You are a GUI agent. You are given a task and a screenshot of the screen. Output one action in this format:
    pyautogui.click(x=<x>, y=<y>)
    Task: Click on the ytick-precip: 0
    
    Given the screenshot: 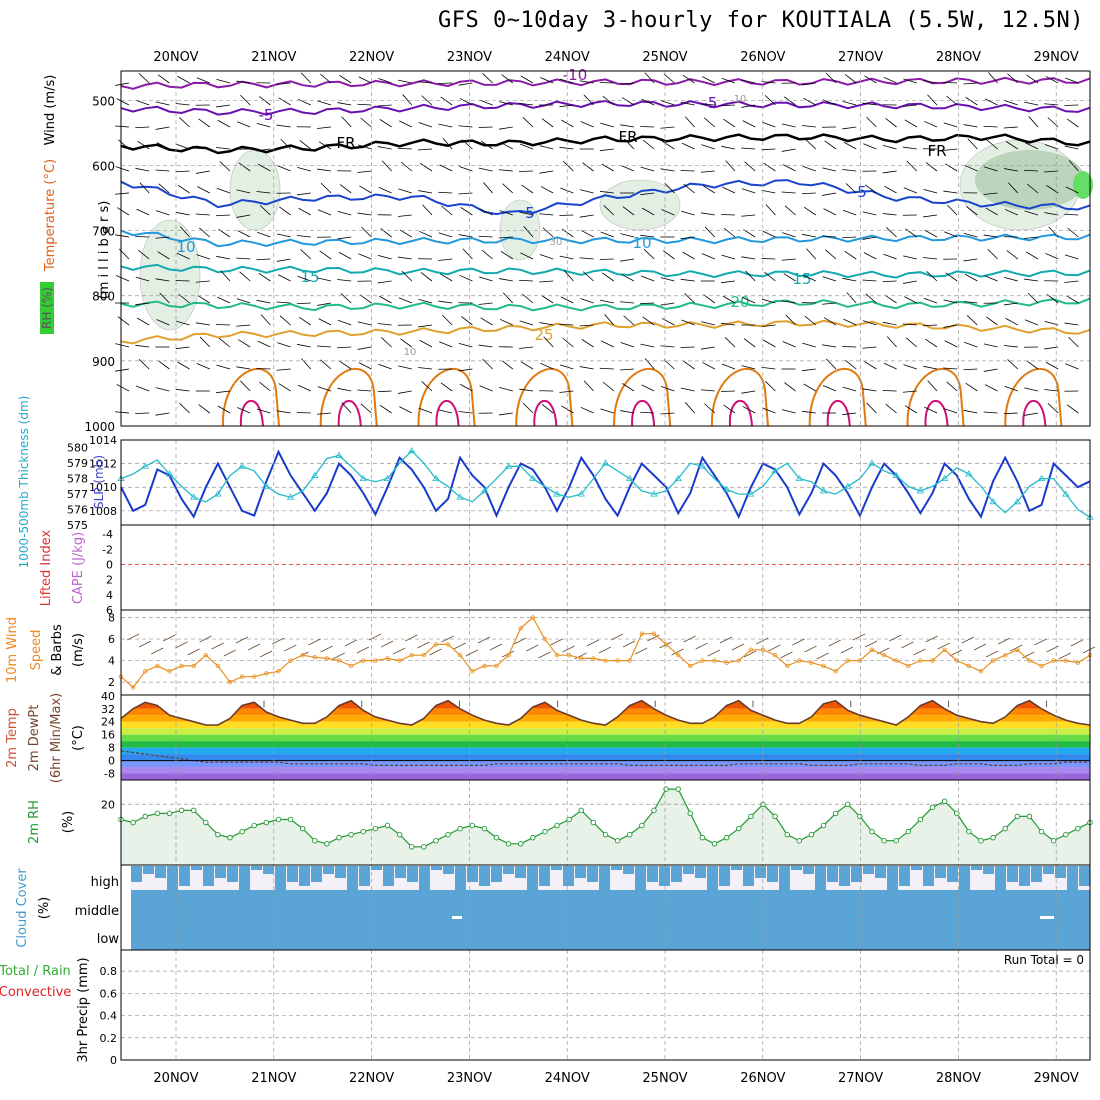 What is the action you would take?
    pyautogui.click(x=113, y=1060)
    